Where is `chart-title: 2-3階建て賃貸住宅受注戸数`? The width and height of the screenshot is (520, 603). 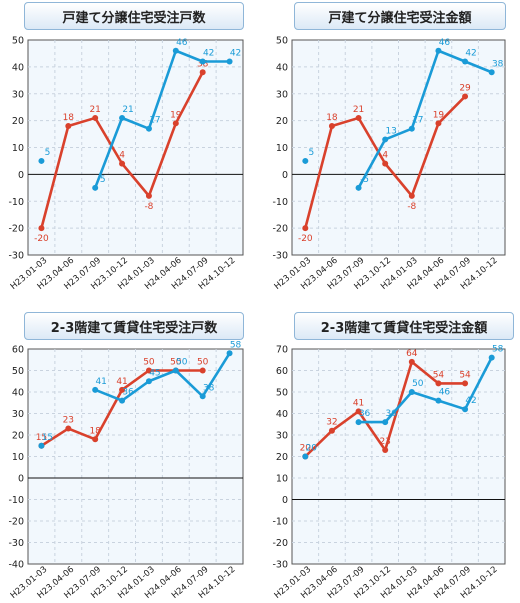
chart-title: 2-3階建て賃貸住宅受注戸数 is located at coordinates (134, 326).